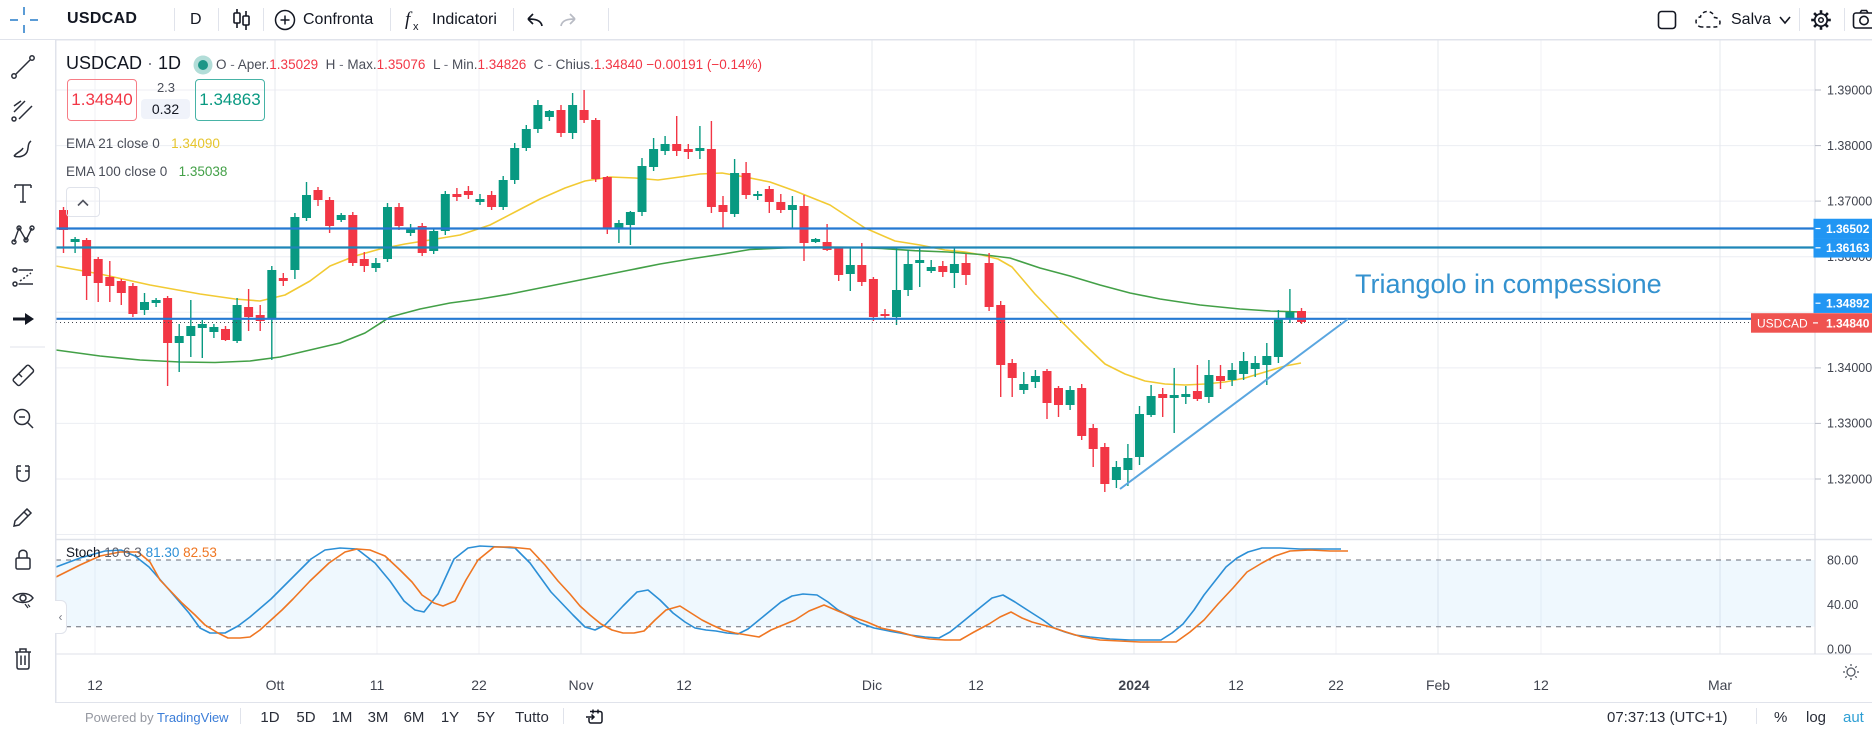  What do you see at coordinates (1849, 90) in the screenshot?
I see `svg-text: 1.39000` at bounding box center [1849, 90].